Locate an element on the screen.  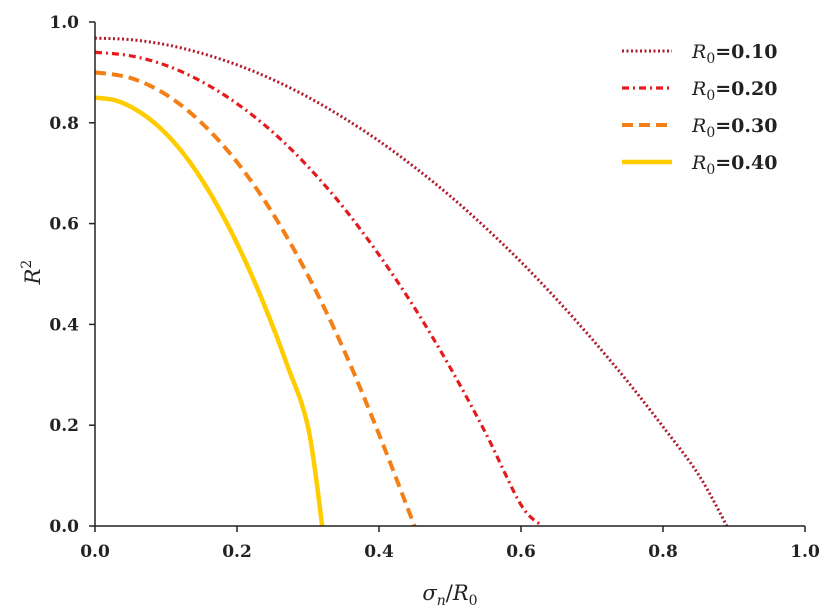
x-axis-label: σn/R0 is located at coordinates (449, 595).